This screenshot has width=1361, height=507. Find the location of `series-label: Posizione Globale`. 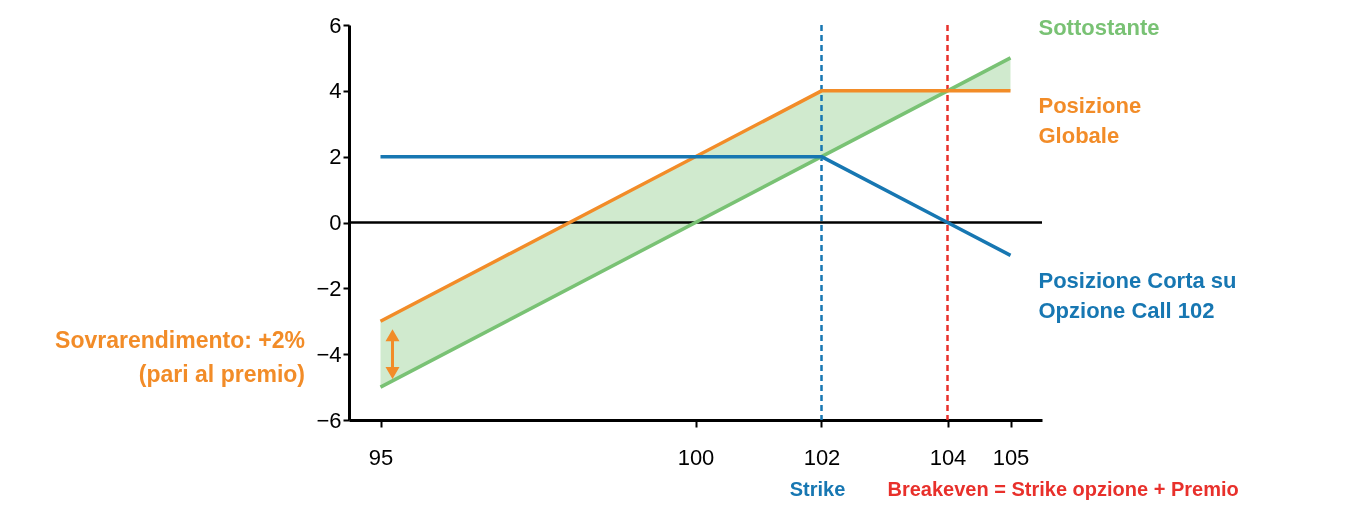

series-label: Posizione Globale is located at coordinates (1090, 120).